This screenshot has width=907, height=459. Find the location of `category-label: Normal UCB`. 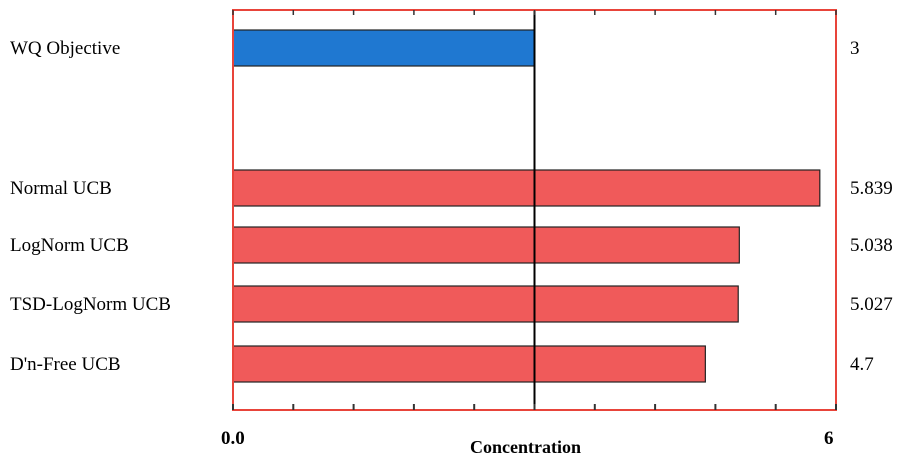

category-label: Normal UCB is located at coordinates (61, 188).